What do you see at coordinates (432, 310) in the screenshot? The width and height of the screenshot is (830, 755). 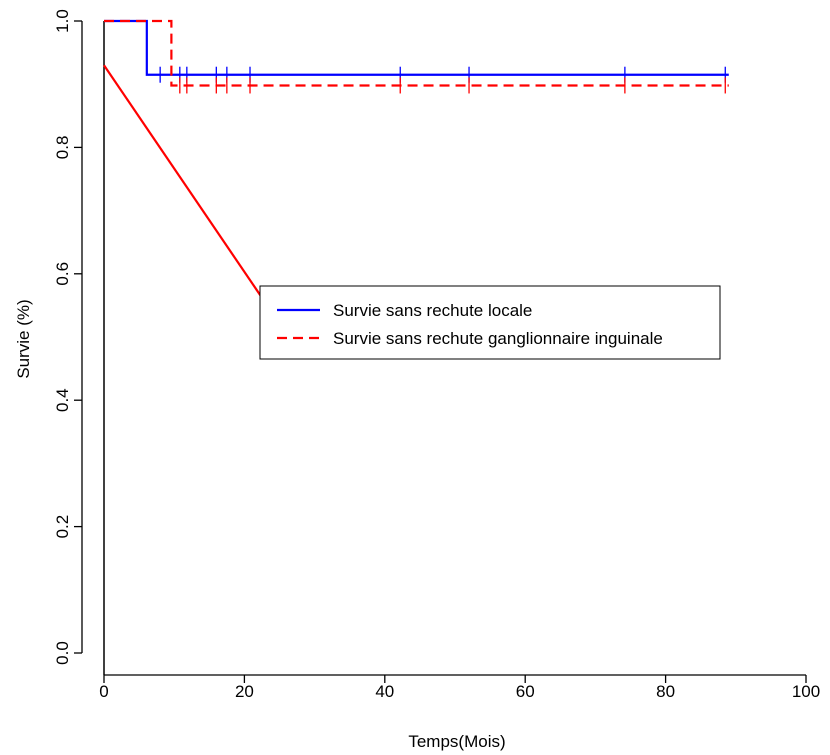 I see `legend-label: Survie sans rechute locale` at bounding box center [432, 310].